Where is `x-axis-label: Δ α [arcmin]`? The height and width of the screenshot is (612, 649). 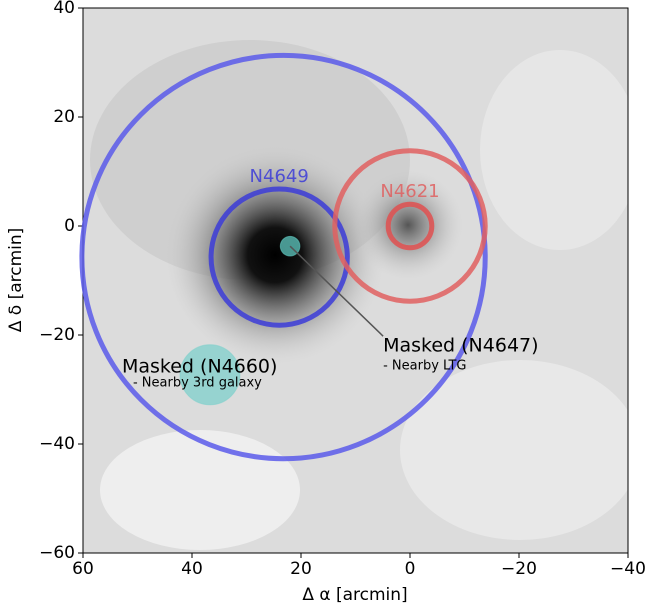 x-axis-label: Δ α [arcmin] is located at coordinates (354, 595).